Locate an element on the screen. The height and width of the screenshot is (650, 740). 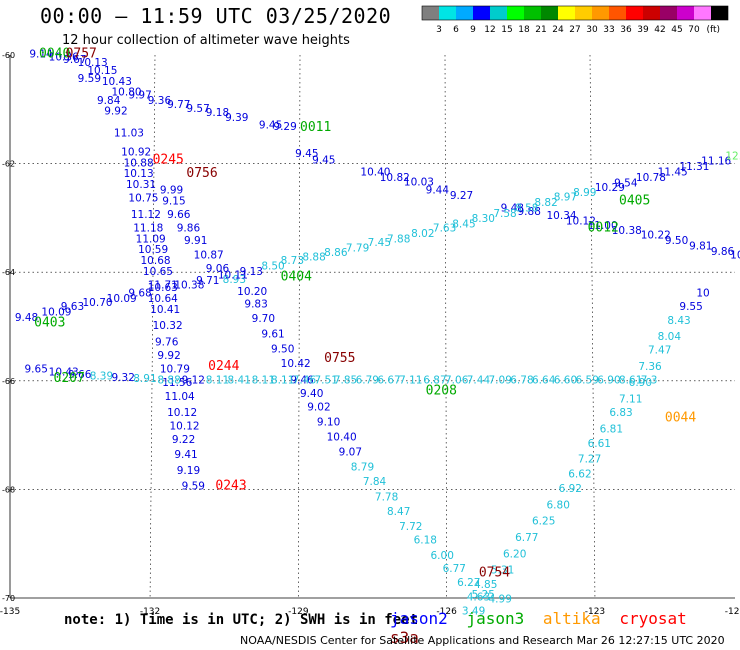
wave-height-value: 5.31 is located at coordinates (502, 571).